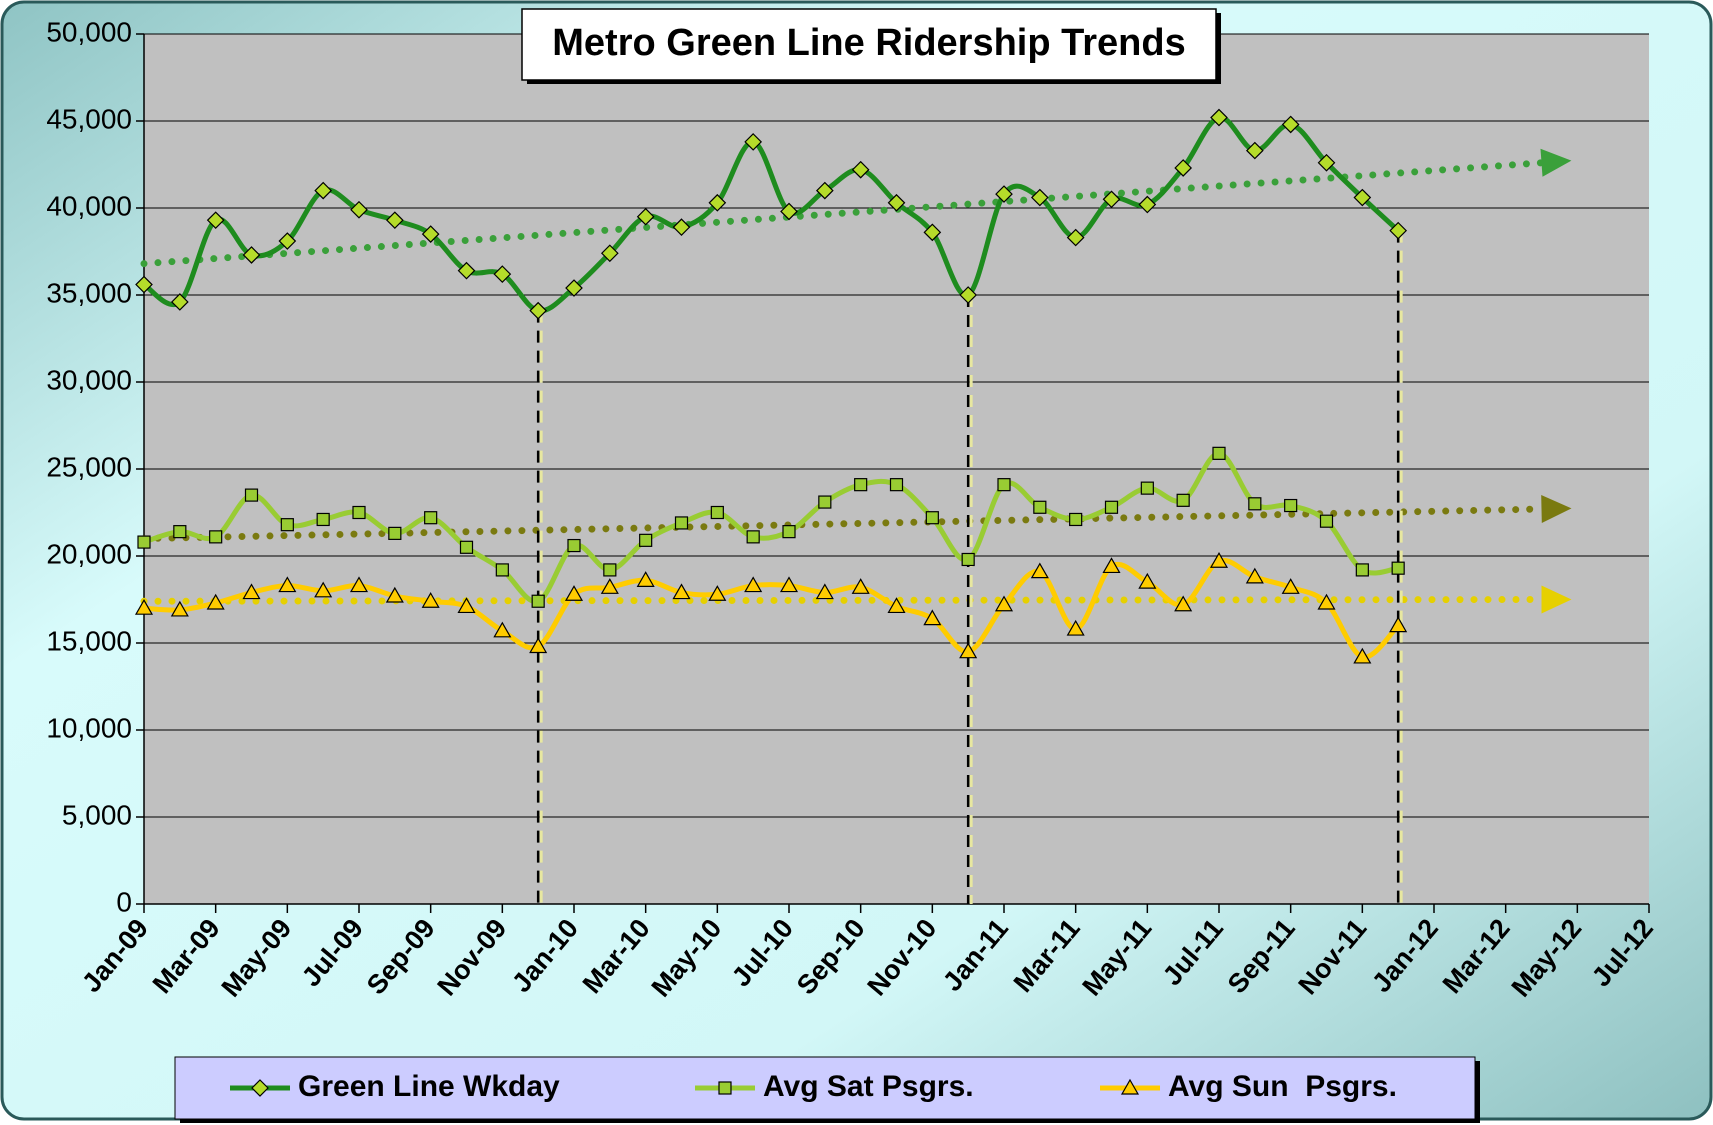 The width and height of the screenshot is (1713, 1125). What do you see at coordinates (89, 640) in the screenshot?
I see `y-tick-label: 15,000` at bounding box center [89, 640].